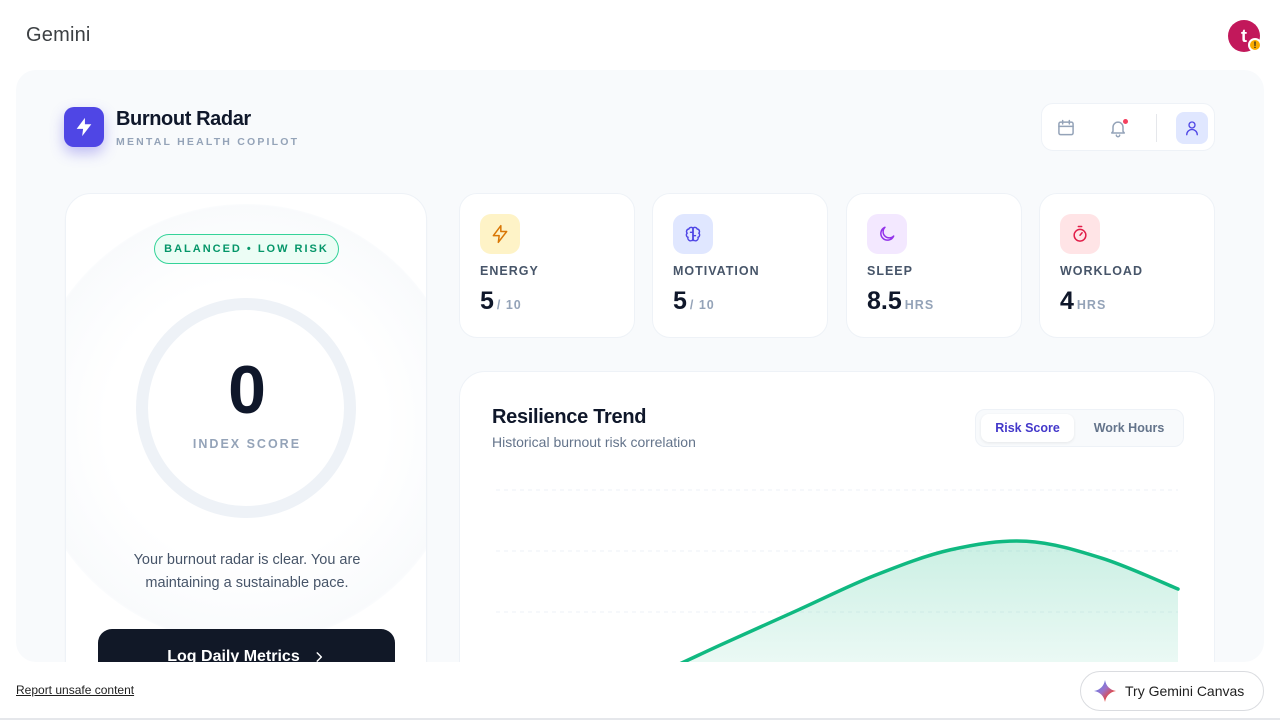 The width and height of the screenshot is (1280, 720). I want to click on account-avatar: t, so click(1244, 36).